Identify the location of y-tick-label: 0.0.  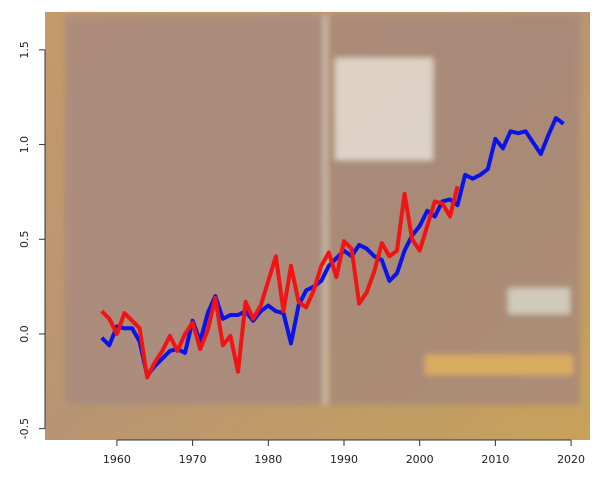
(24, 334).